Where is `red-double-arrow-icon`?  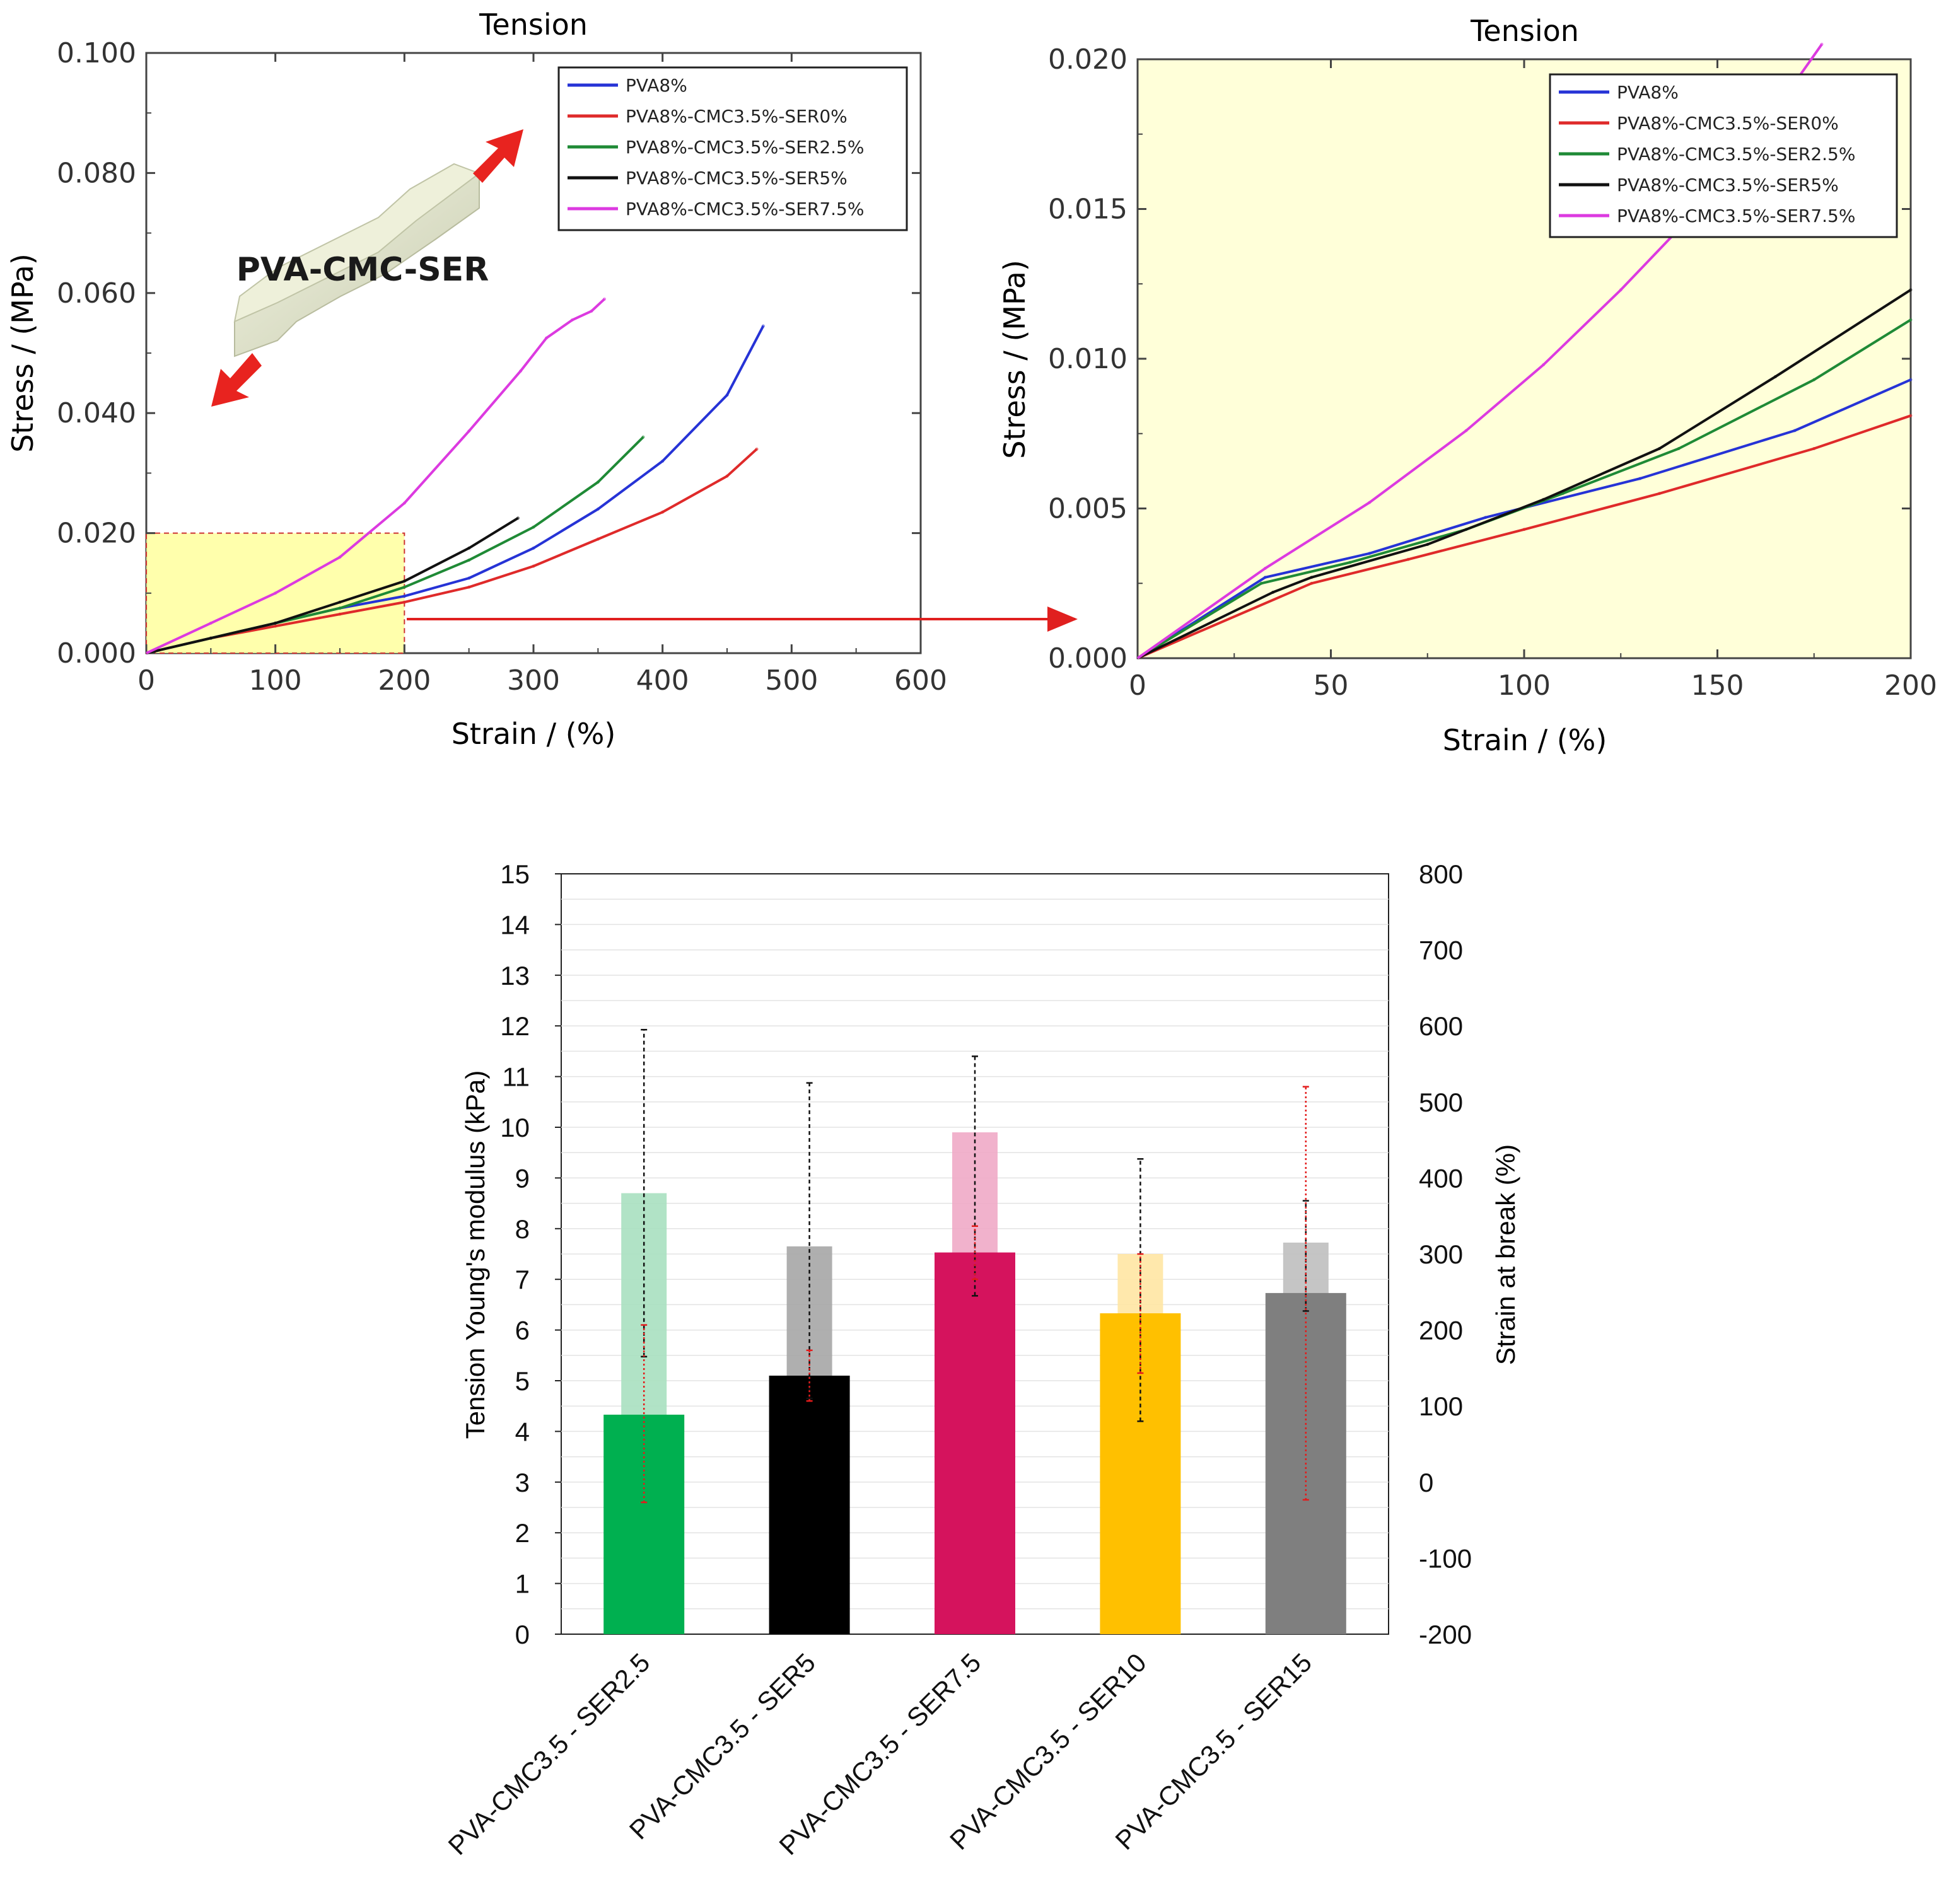
red-double-arrow-icon is located at coordinates (367, 268).